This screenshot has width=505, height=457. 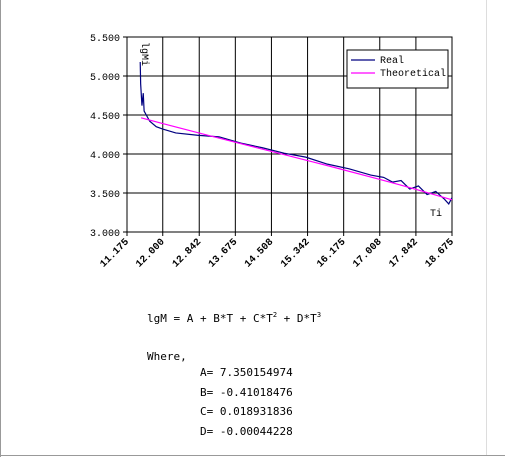 What do you see at coordinates (105, 78) in the screenshot?
I see `y-tick-label: 5.000` at bounding box center [105, 78].